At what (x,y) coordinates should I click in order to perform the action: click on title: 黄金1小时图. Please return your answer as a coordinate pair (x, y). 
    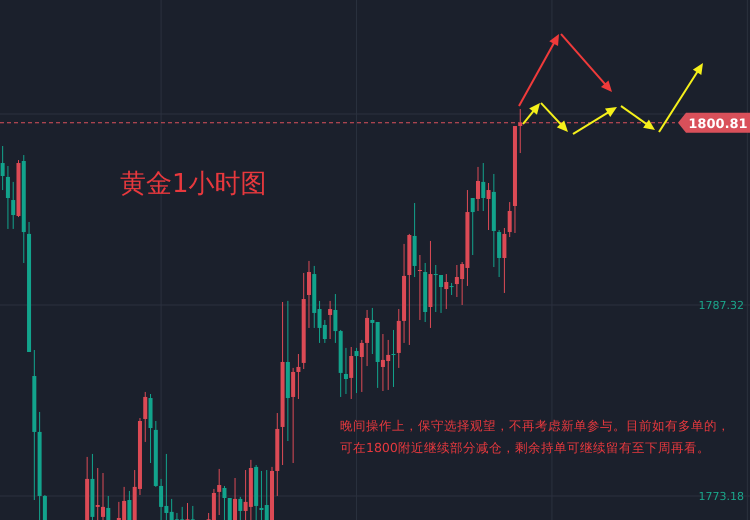
    Looking at the image, I should click on (193, 184).